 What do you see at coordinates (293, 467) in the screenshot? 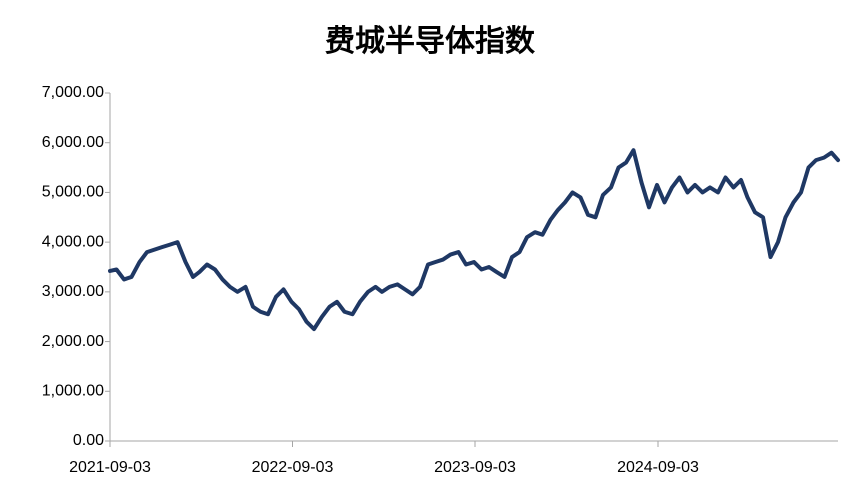
I see `x-tick-label: 2022-09-03` at bounding box center [293, 467].